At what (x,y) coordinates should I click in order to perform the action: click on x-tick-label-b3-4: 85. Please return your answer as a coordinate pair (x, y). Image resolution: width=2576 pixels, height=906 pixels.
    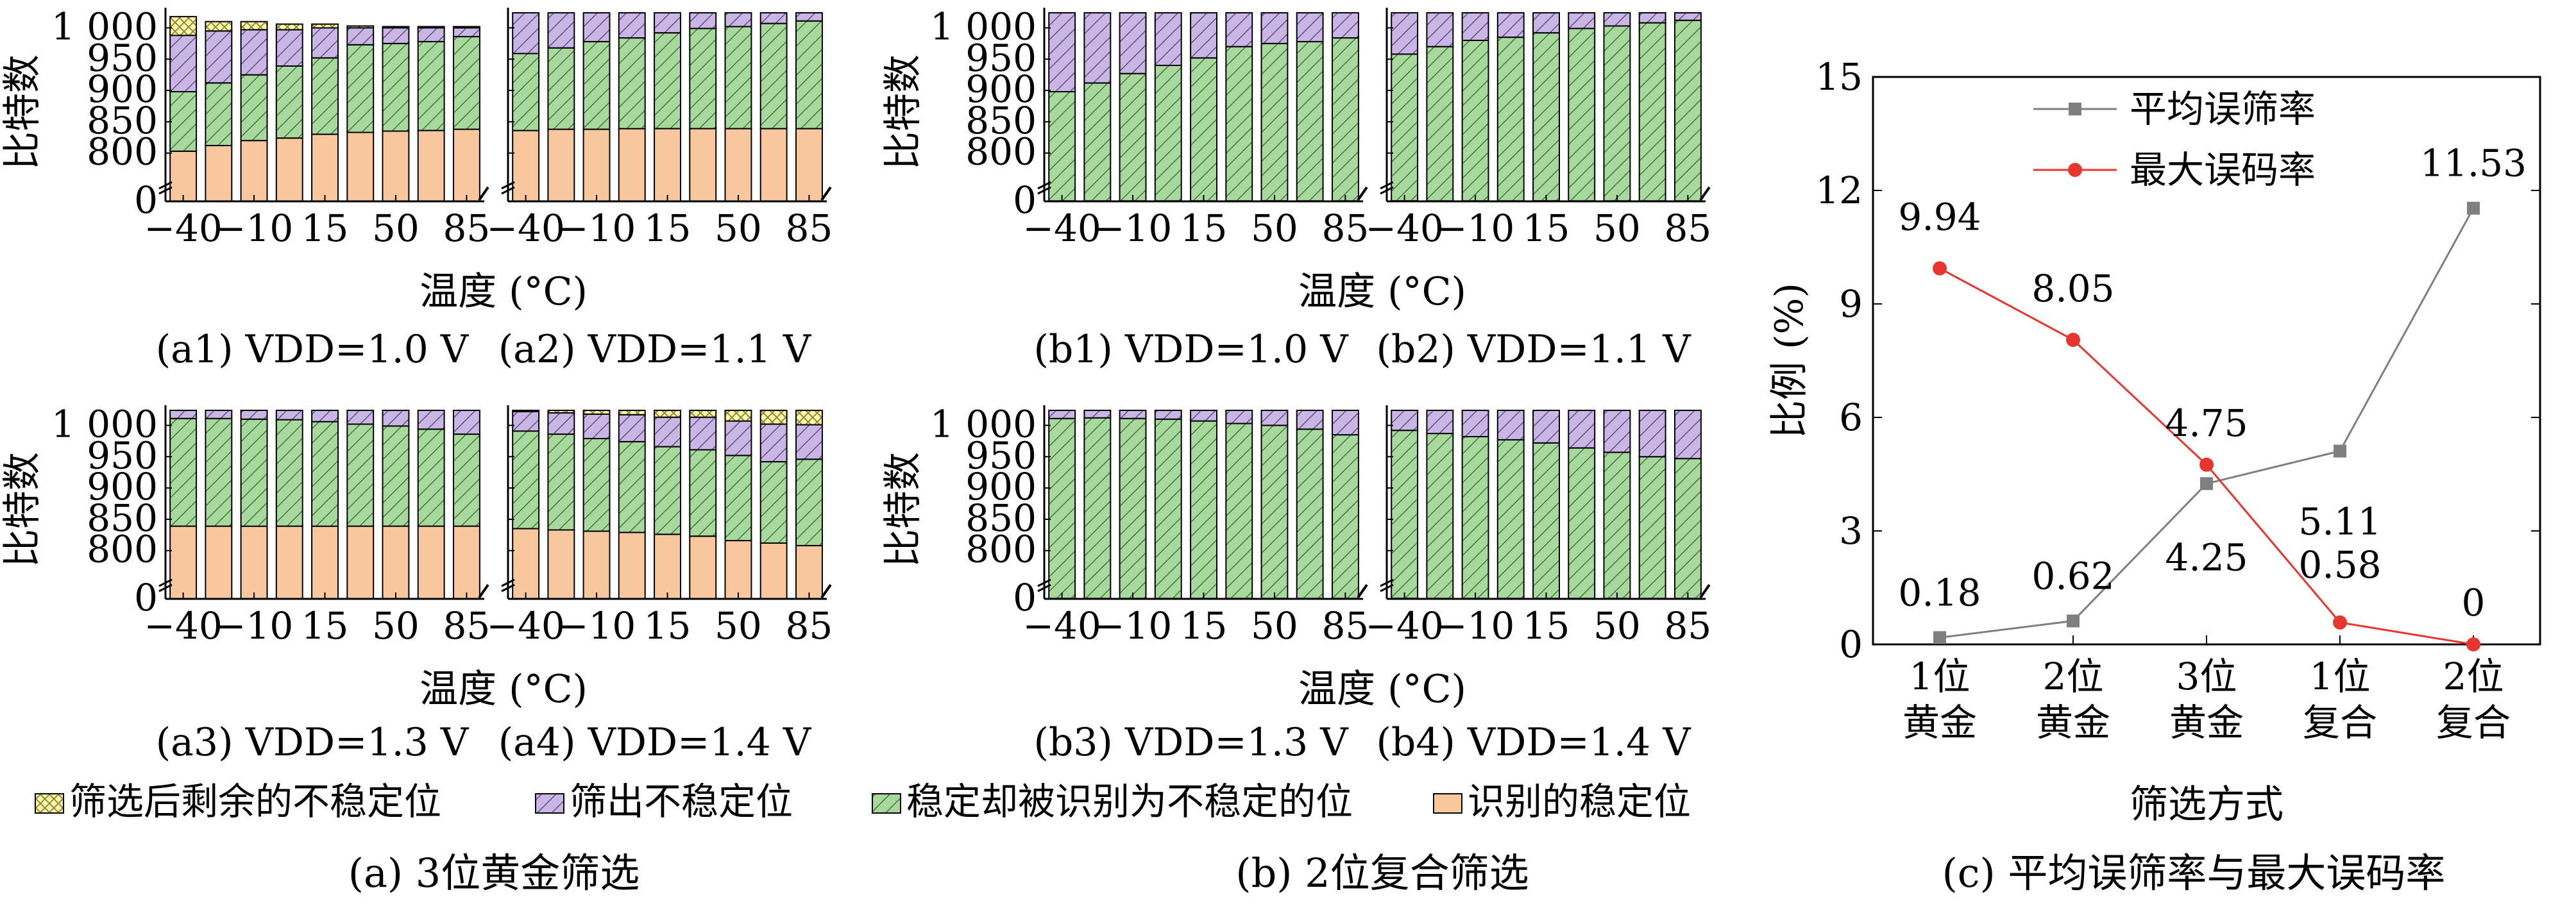
    Looking at the image, I should click on (1345, 626).